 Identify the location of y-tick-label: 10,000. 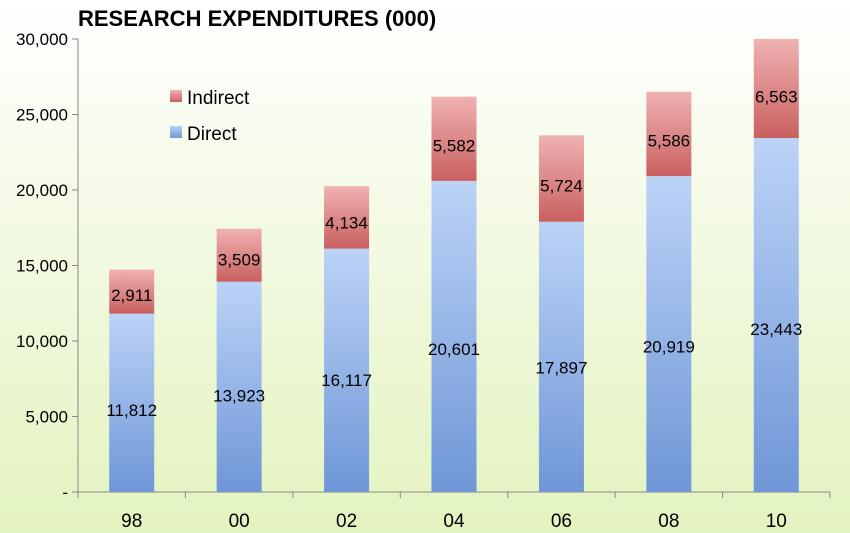
(42, 341).